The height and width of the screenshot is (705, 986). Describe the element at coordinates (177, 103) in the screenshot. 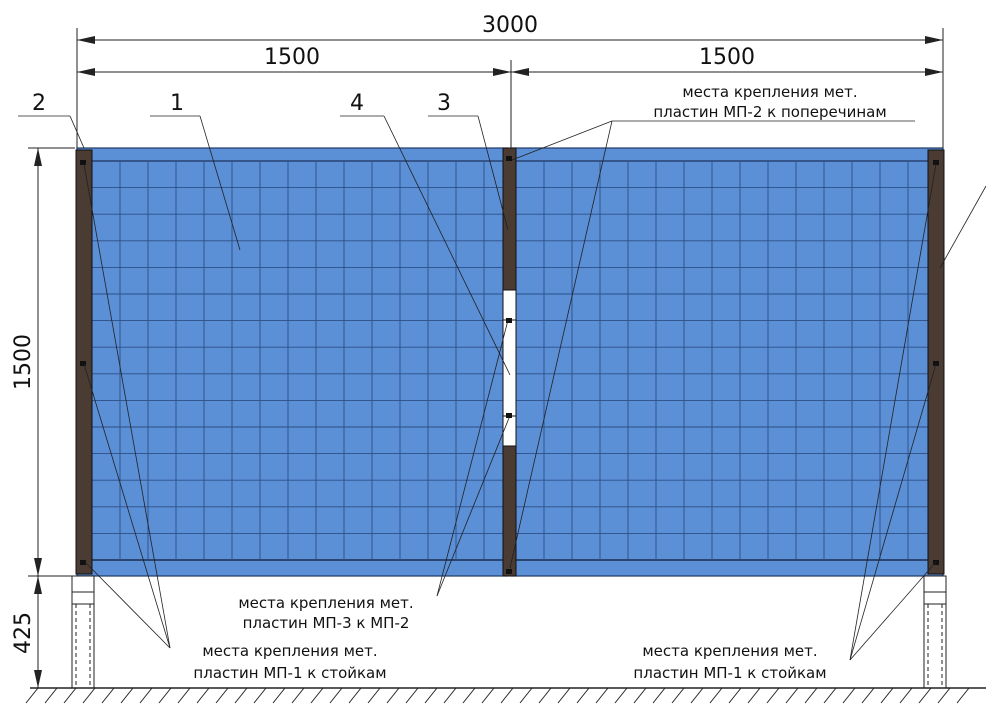

I see `callout-1: 1` at that location.